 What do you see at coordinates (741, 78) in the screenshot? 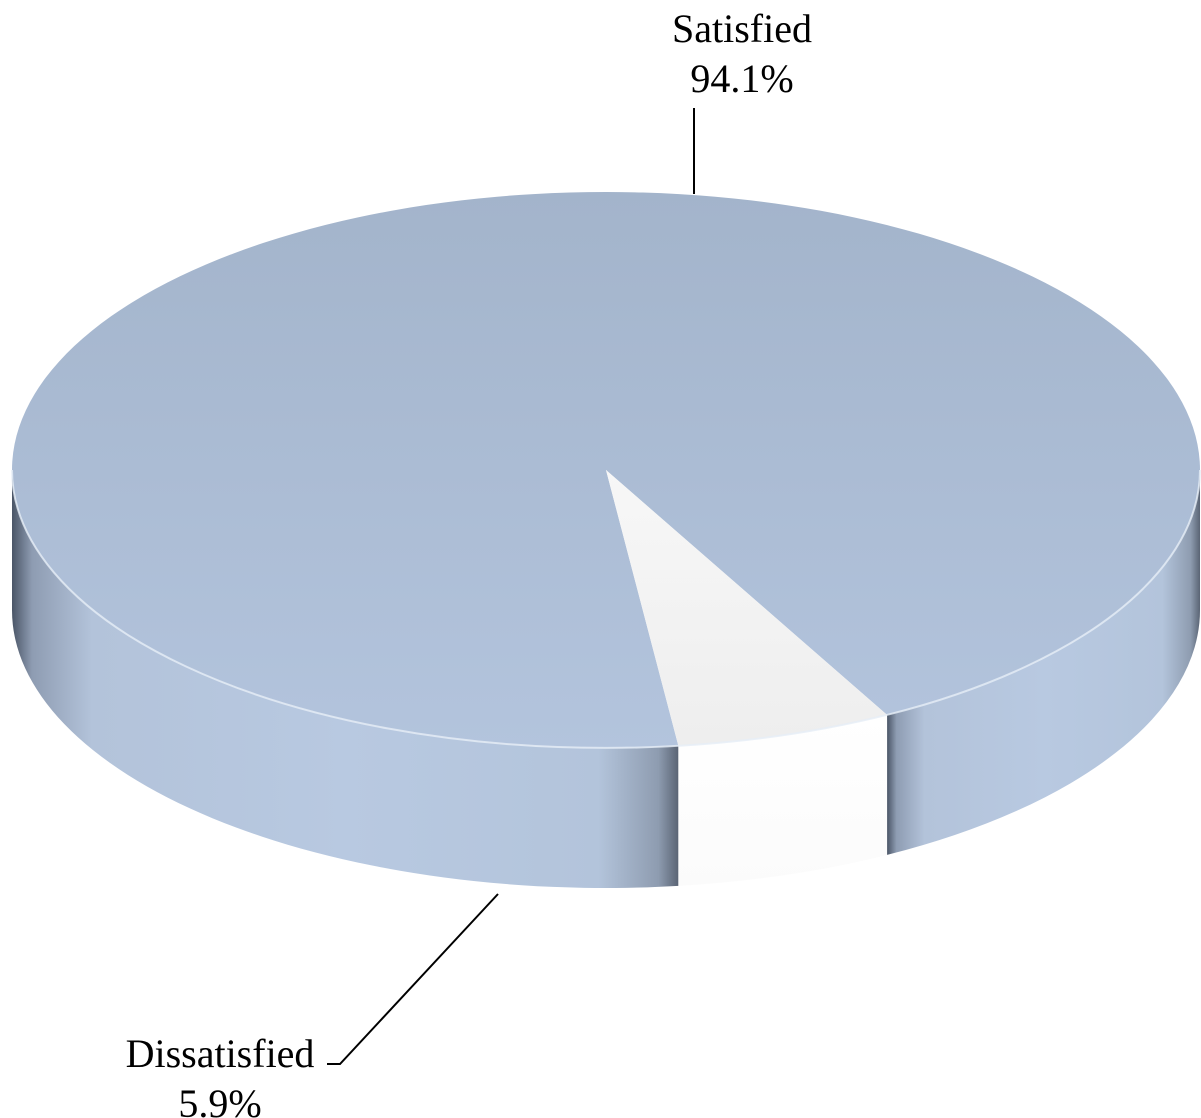
I see `label-satisfied-value: 94.1%` at bounding box center [741, 78].